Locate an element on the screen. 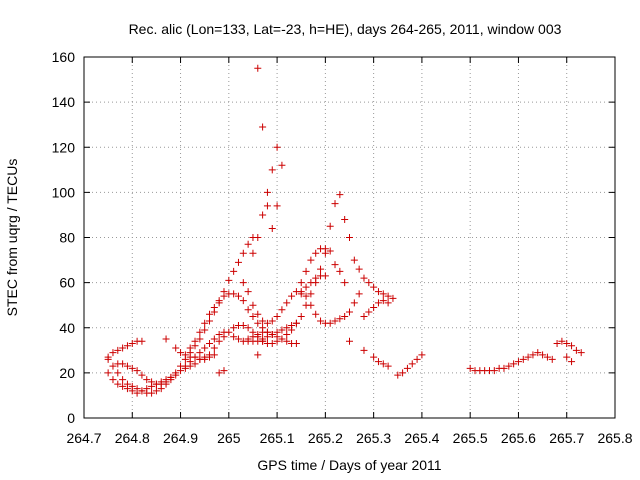 The width and height of the screenshot is (640, 480). x-tick-label: 265 is located at coordinates (229, 438).